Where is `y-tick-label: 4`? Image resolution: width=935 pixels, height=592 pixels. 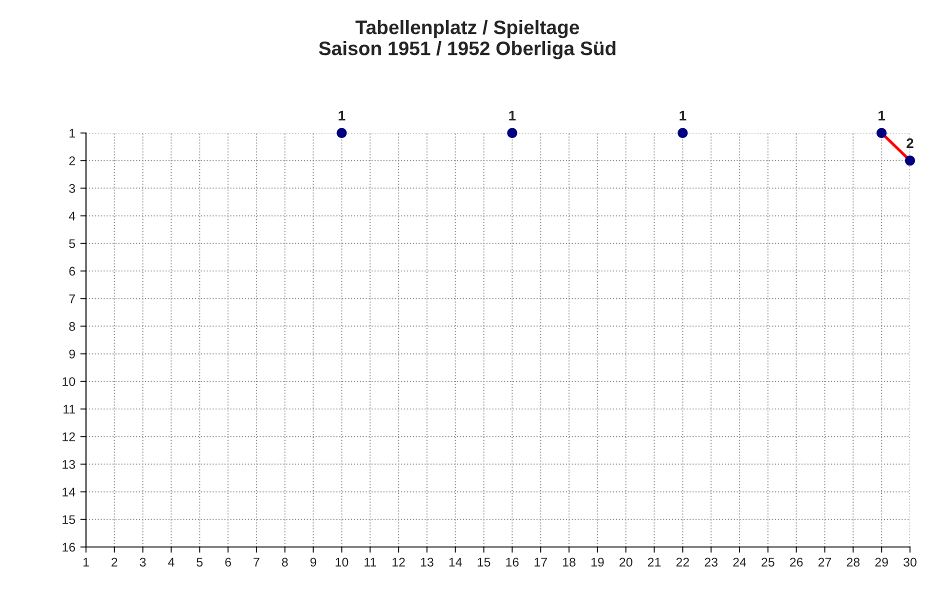 y-tick-label: 4 is located at coordinates (72, 216).